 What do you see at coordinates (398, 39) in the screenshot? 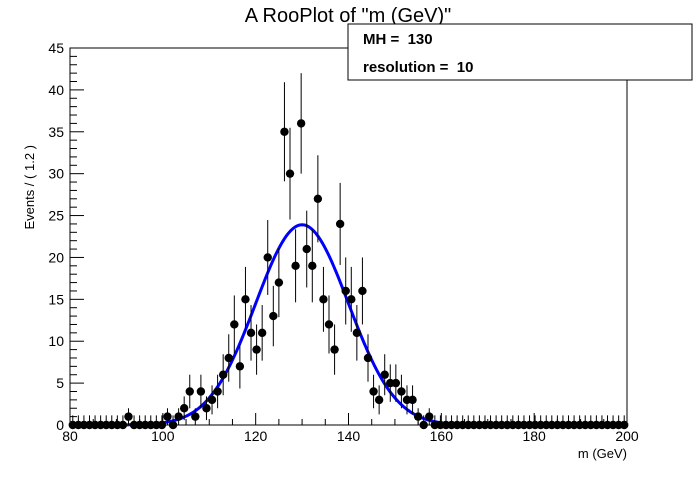
I see `stats-mh-text: MH = 130` at bounding box center [398, 39].